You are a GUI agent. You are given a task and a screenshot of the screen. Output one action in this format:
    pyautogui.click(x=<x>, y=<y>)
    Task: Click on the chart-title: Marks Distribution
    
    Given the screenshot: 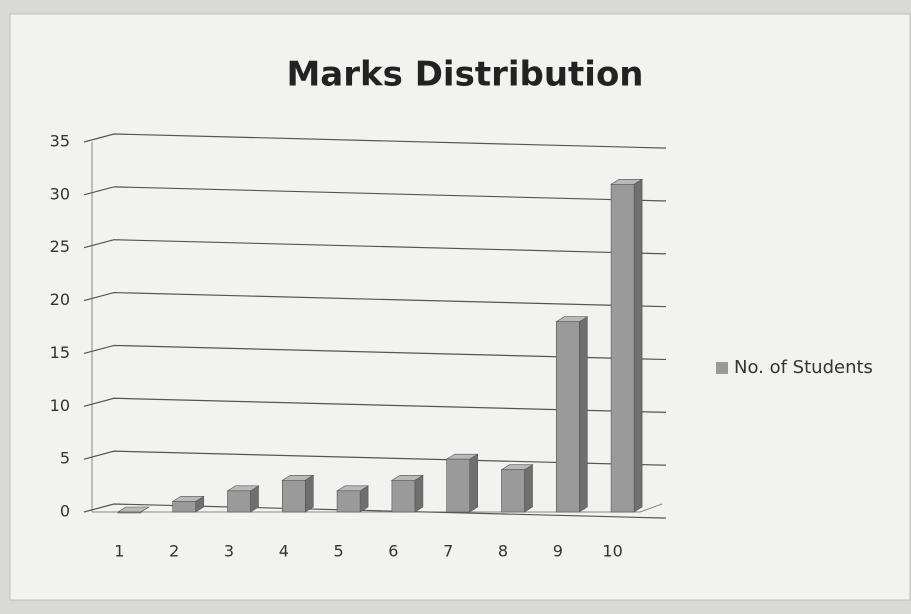 What is the action you would take?
    pyautogui.click(x=464, y=75)
    